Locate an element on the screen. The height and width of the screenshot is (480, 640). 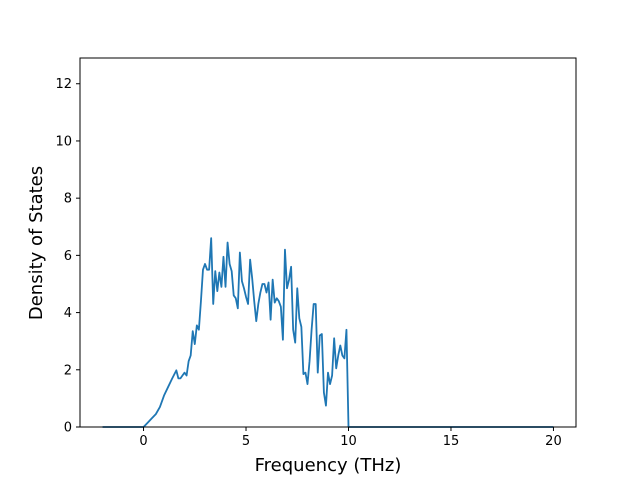
y-tick-label: 2 is located at coordinates (68, 370).